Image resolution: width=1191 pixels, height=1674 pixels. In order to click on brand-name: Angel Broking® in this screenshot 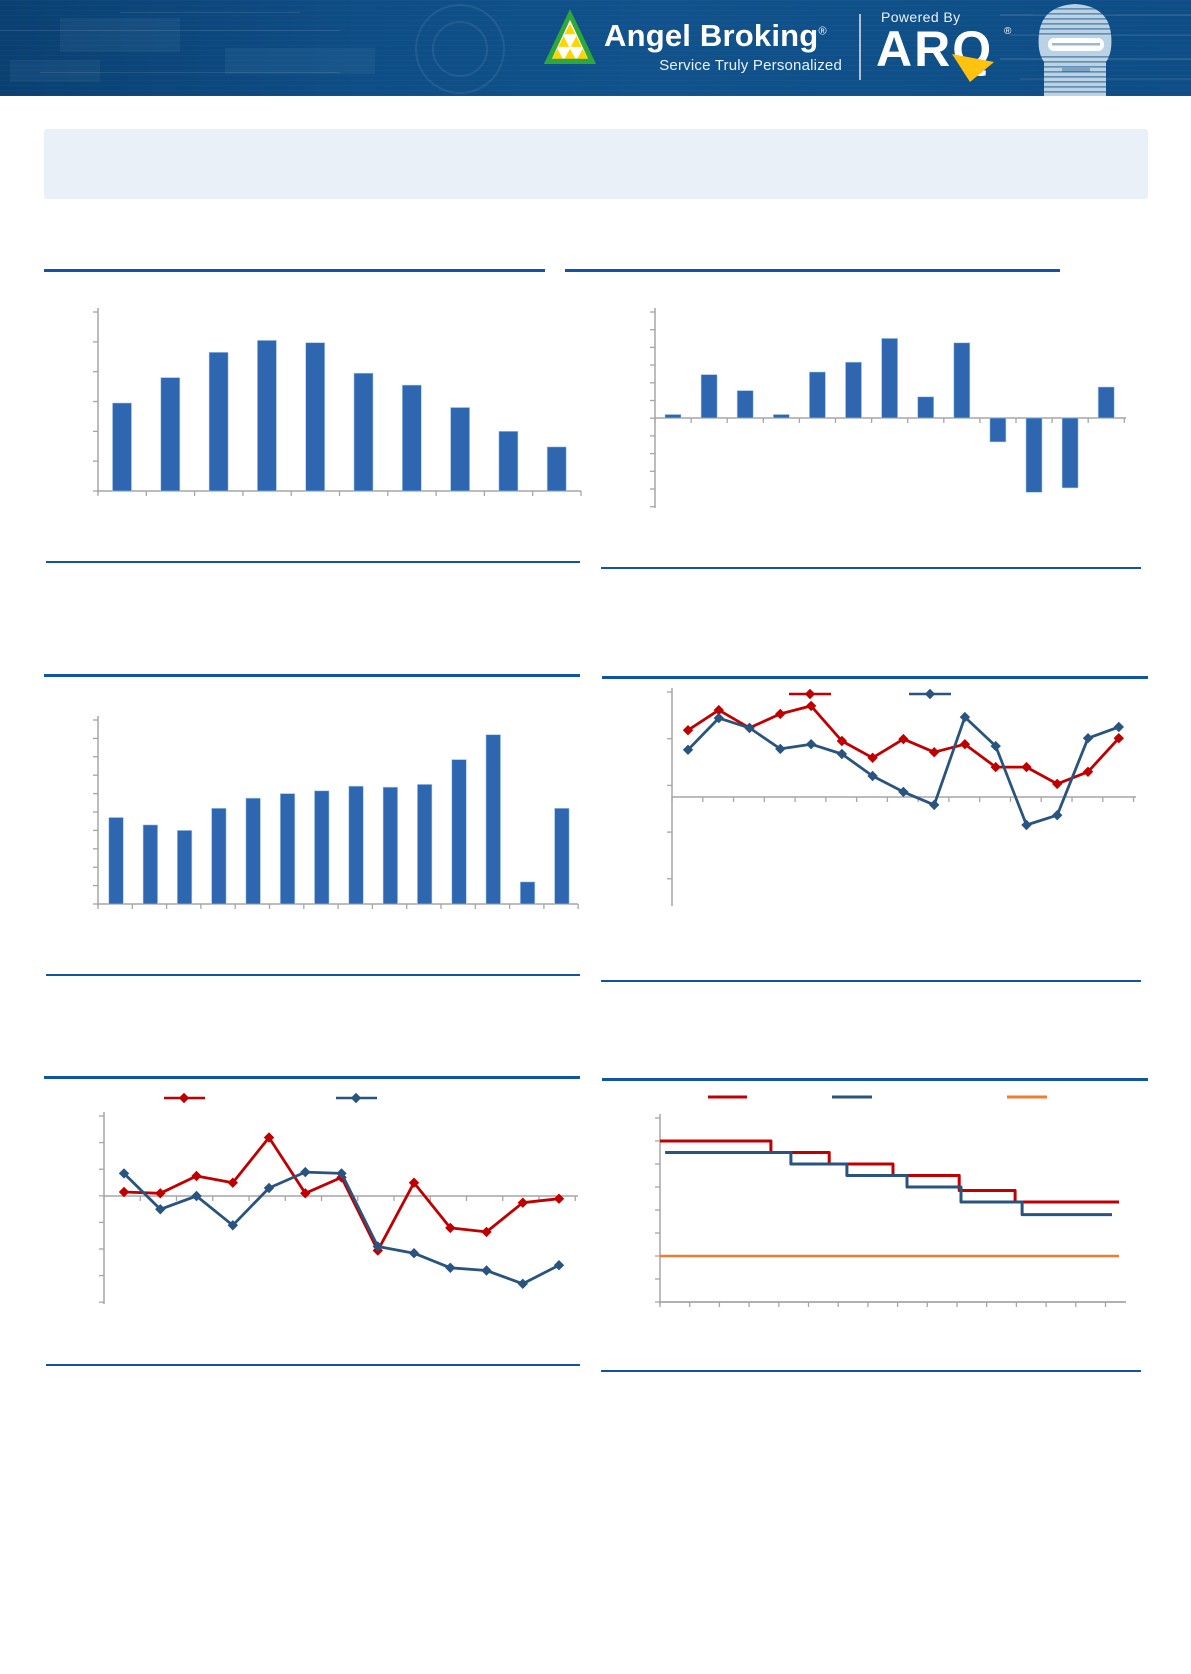, I will do `click(715, 35)`.